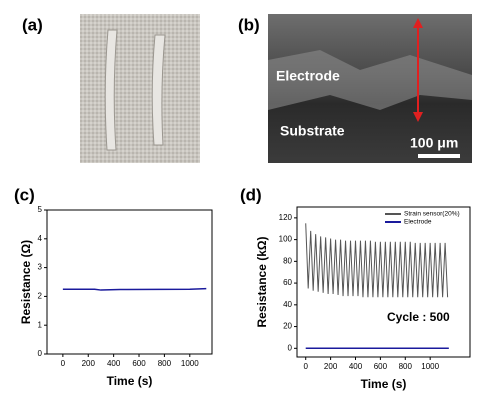 The height and width of the screenshot is (402, 500). Describe the element at coordinates (140, 88) in the screenshot. I see `fabric-photo` at that location.